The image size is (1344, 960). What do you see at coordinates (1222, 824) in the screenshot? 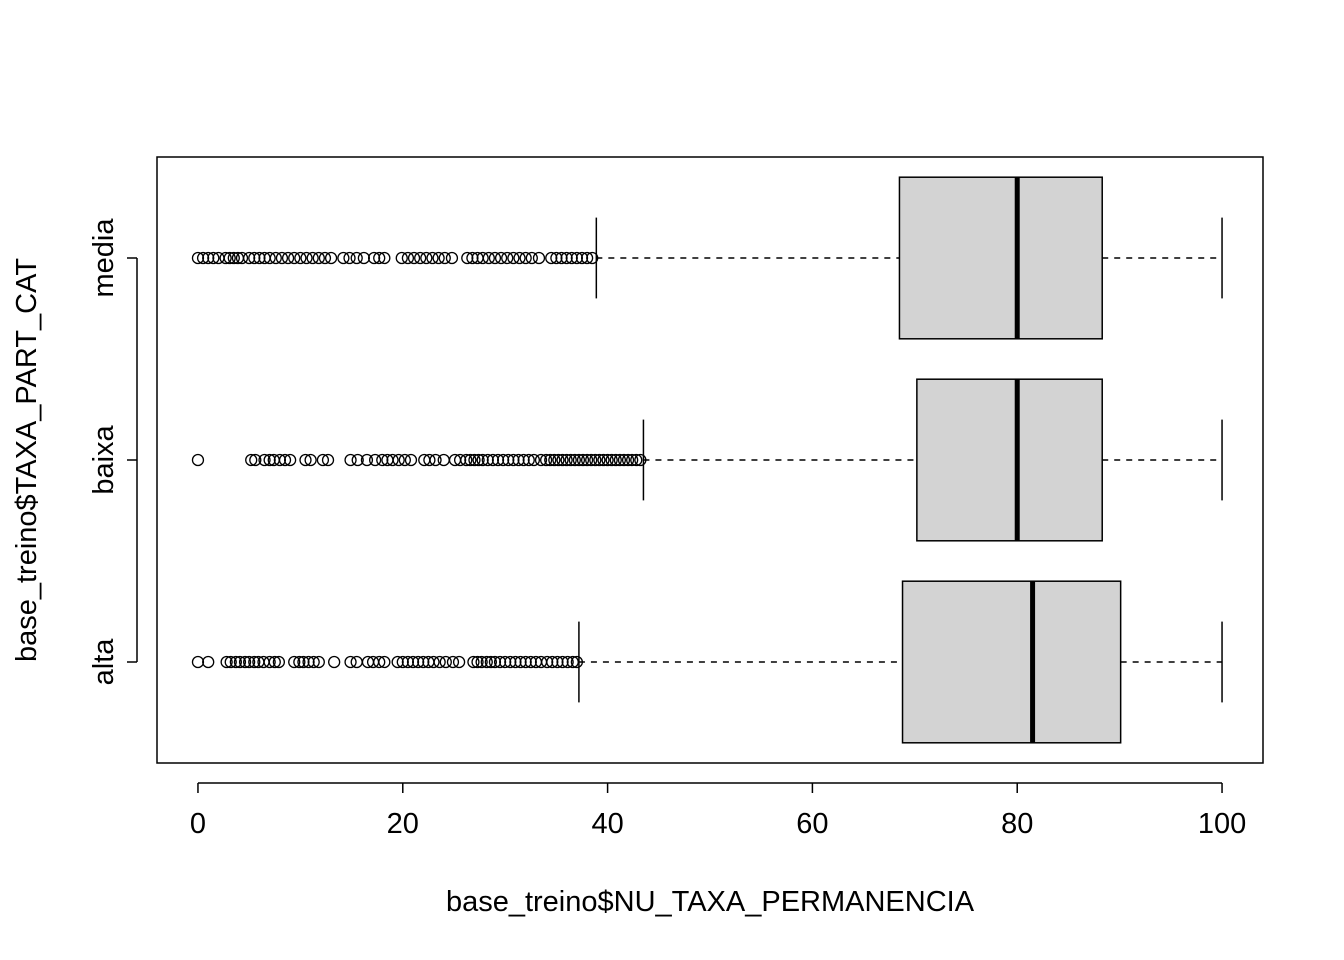
I see `x-tick-label: 100` at bounding box center [1222, 824].